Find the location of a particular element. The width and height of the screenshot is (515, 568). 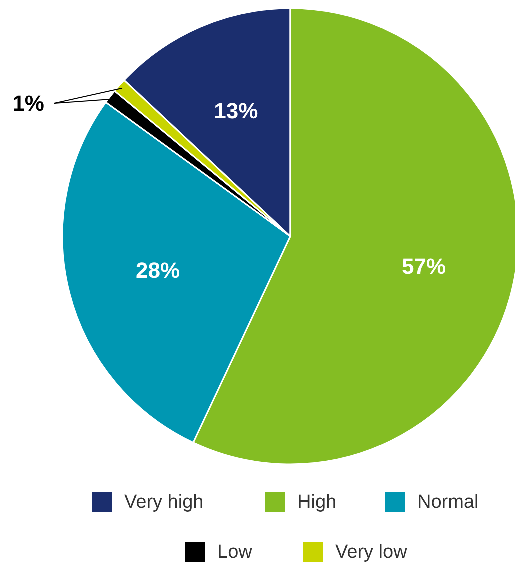

legend-label: High is located at coordinates (317, 502).